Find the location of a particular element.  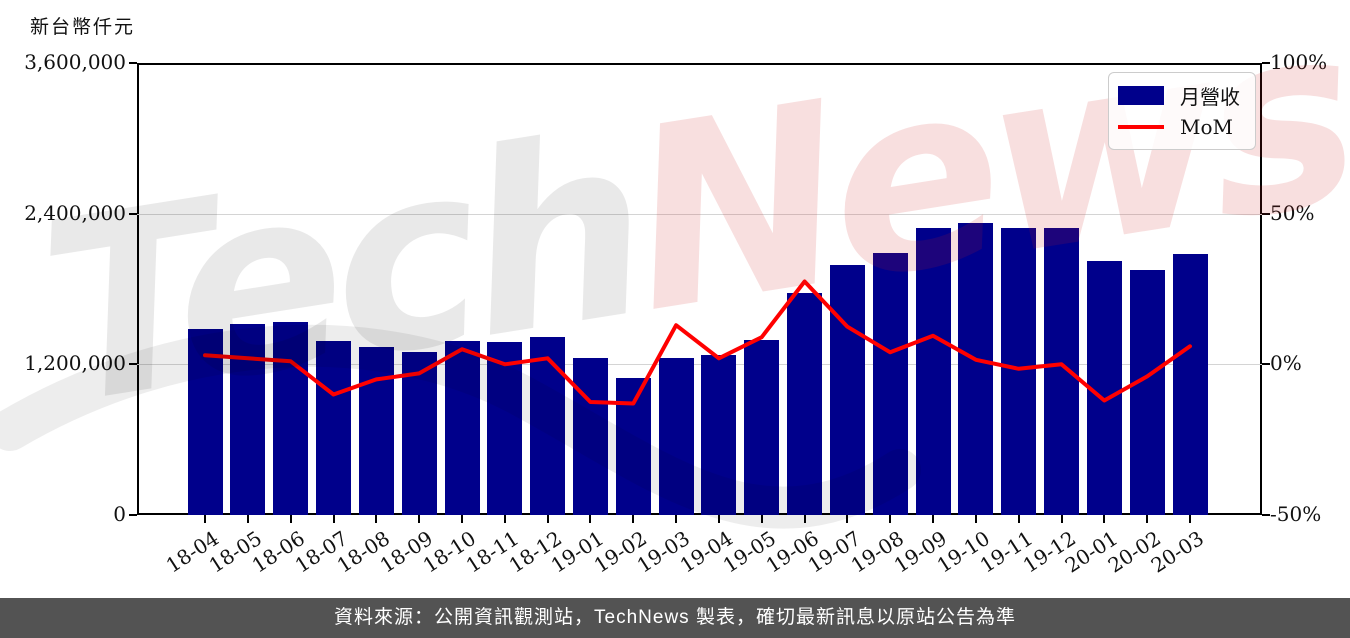

gridline is located at coordinates (699, 214).